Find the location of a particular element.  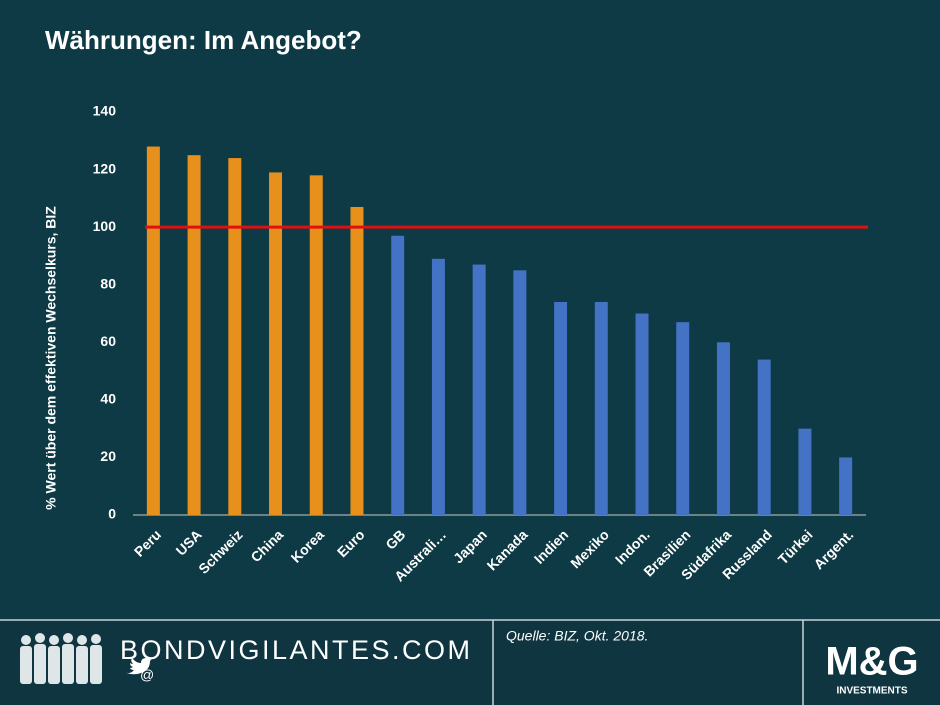

y-tick-label: 60 is located at coordinates (108, 341).